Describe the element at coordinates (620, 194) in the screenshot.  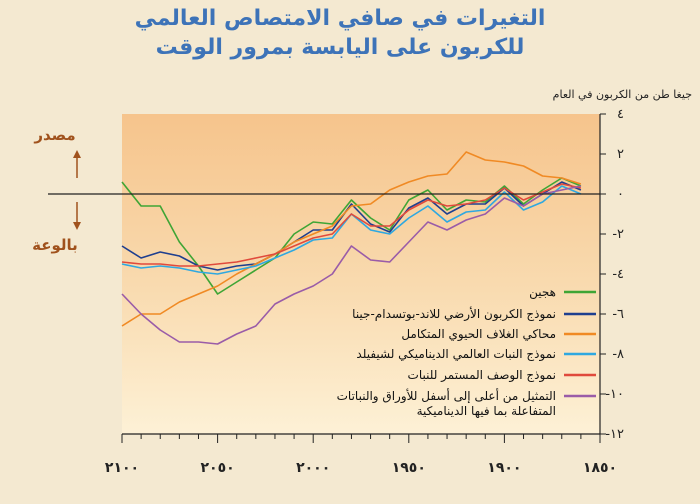
I see `y-tick-label: ٠` at that location.